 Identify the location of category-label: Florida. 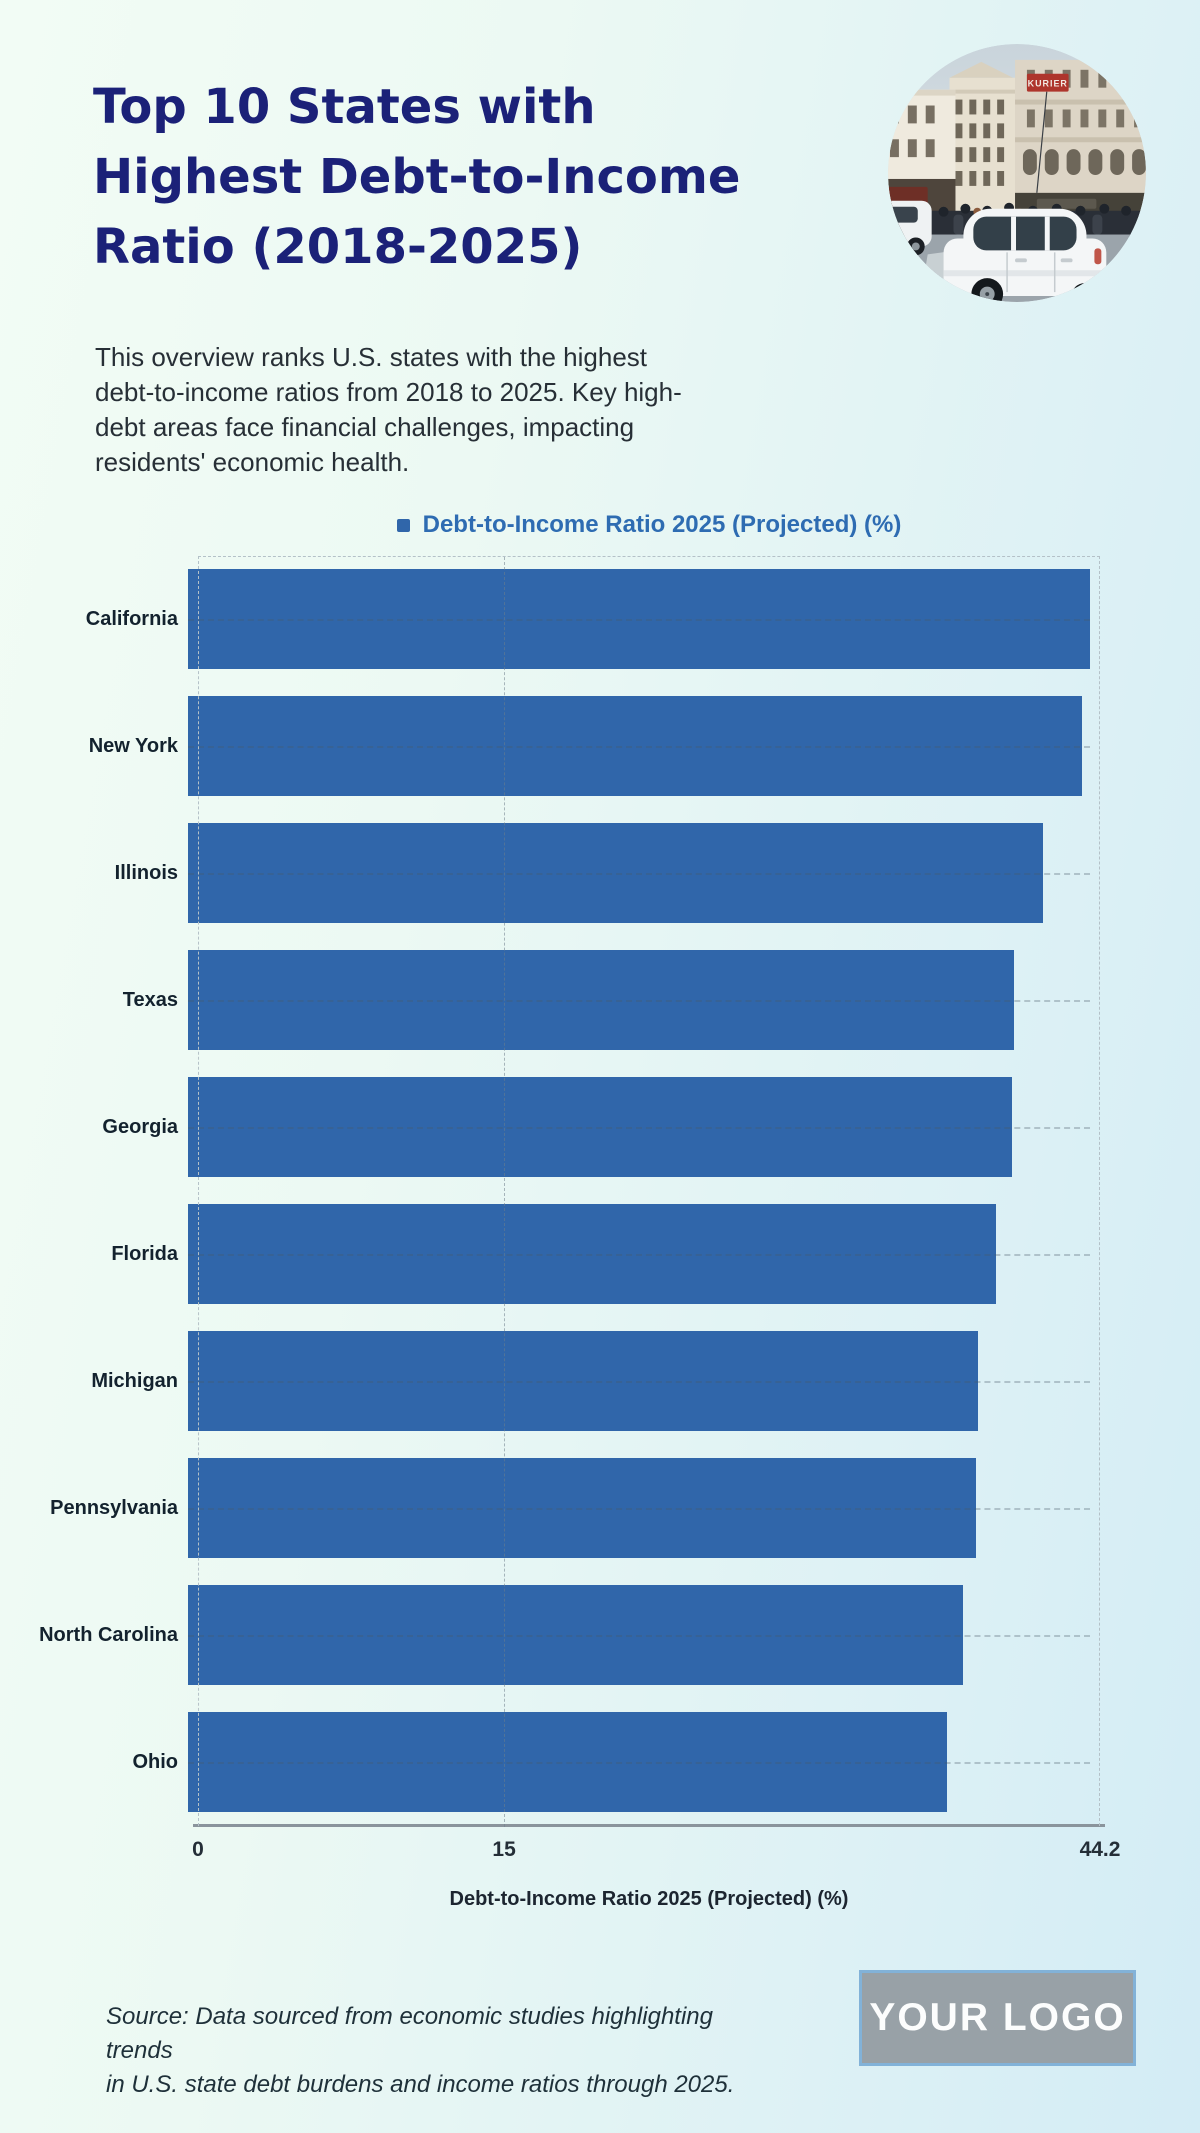
(144, 1254).